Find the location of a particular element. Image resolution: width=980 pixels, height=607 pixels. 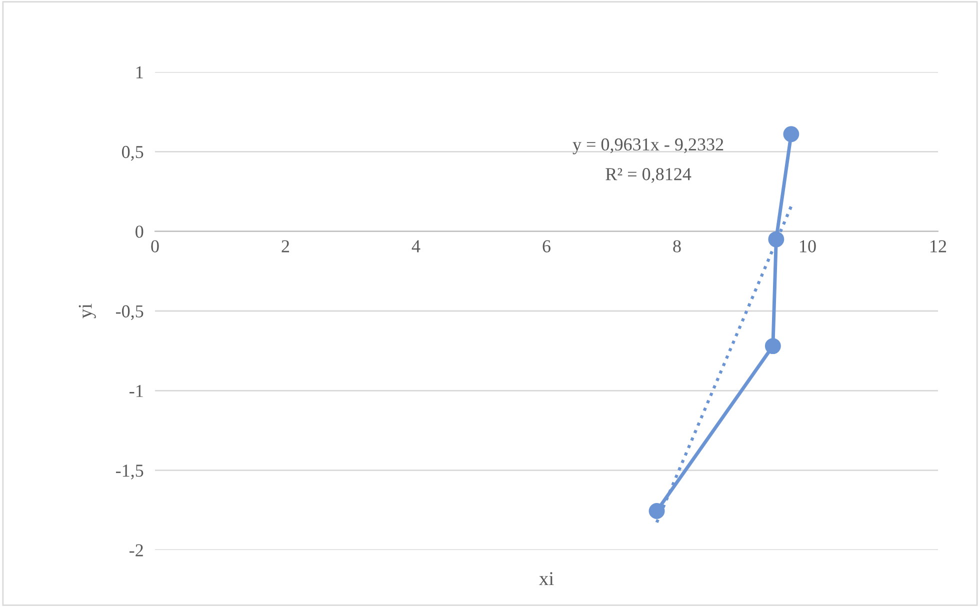

x-tick-label: 0 is located at coordinates (155, 246).